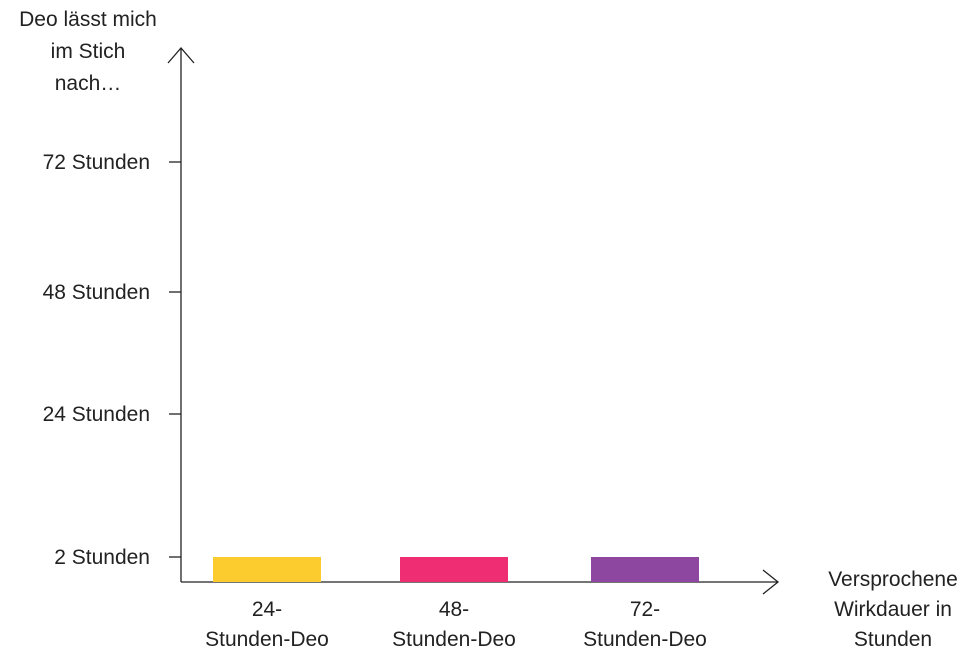  I want to click on y-tick-label: 24 Stunden, so click(96, 414).